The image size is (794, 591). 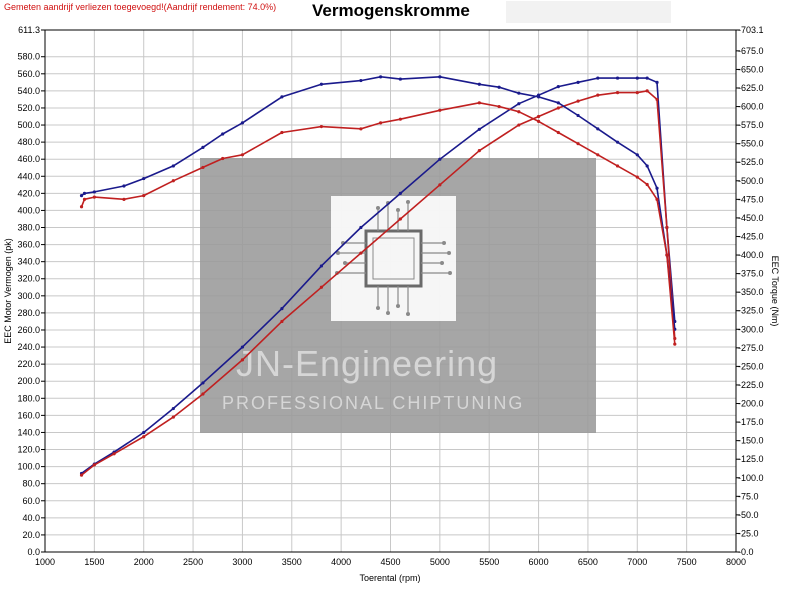 I want to click on right-tick-label: -525.0, so click(x=751, y=162).